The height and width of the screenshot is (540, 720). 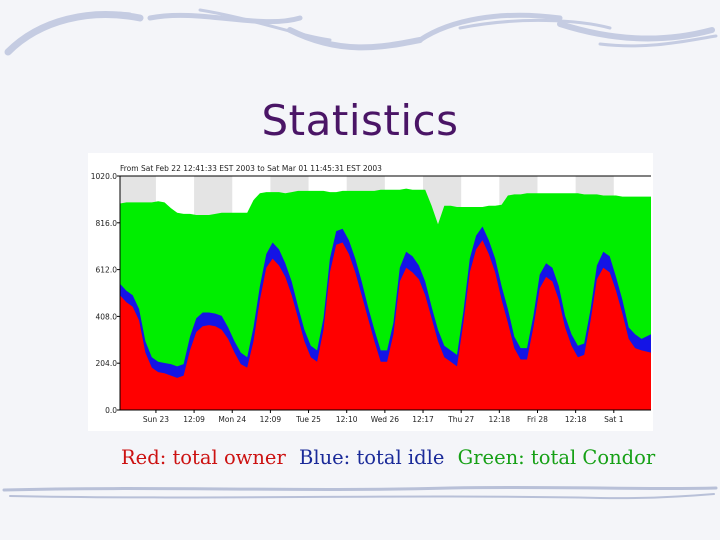 I want to click on y-tick-label: 816.0, so click(x=107, y=223).